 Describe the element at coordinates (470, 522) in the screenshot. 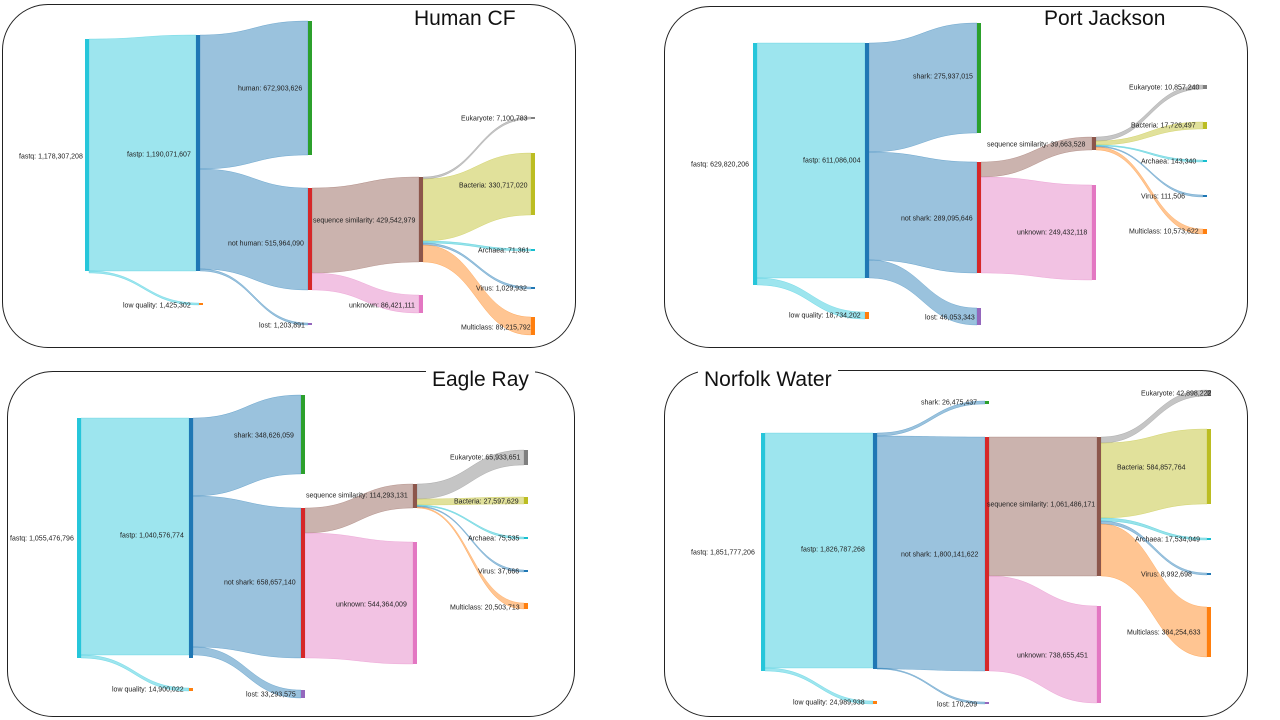

I see `flow-seq-to-arc` at that location.